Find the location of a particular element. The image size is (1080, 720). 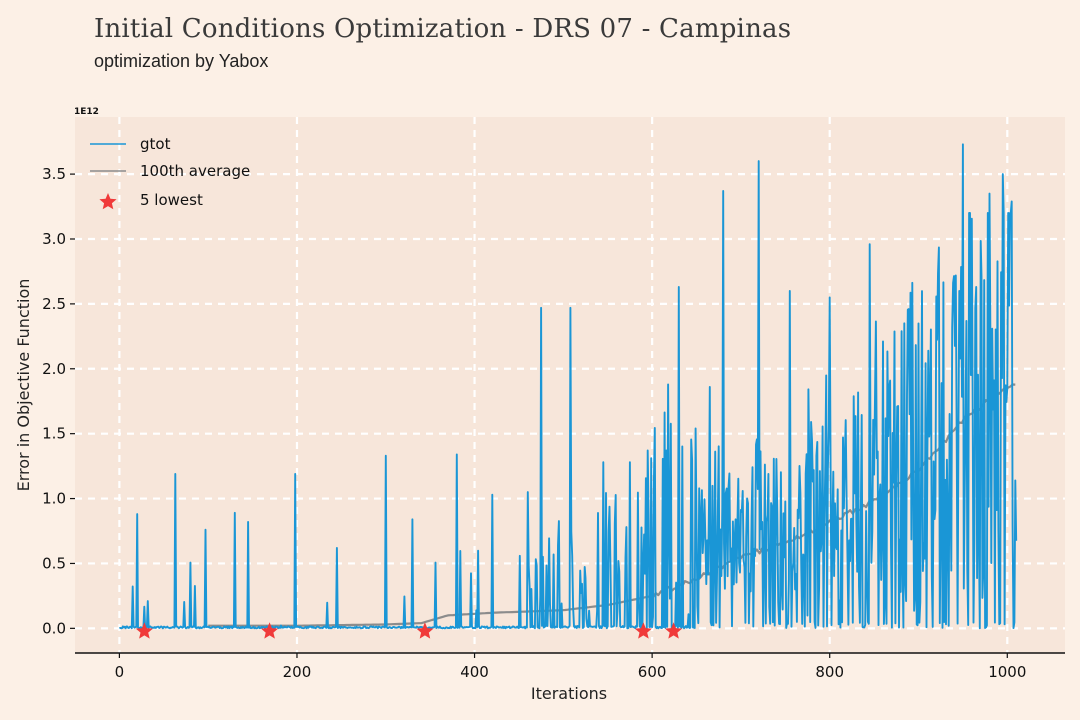

x-tick-label: 1000 is located at coordinates (1007, 672).